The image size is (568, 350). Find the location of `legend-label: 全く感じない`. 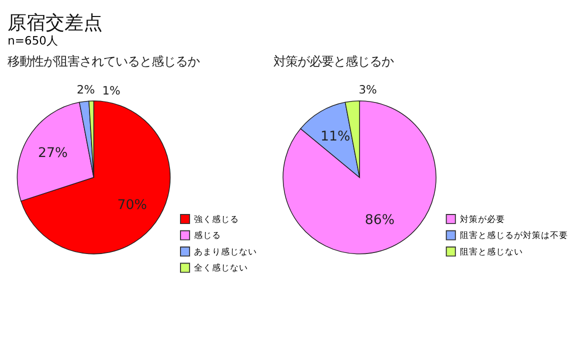

legend-label: 全く感じない is located at coordinates (221, 268).